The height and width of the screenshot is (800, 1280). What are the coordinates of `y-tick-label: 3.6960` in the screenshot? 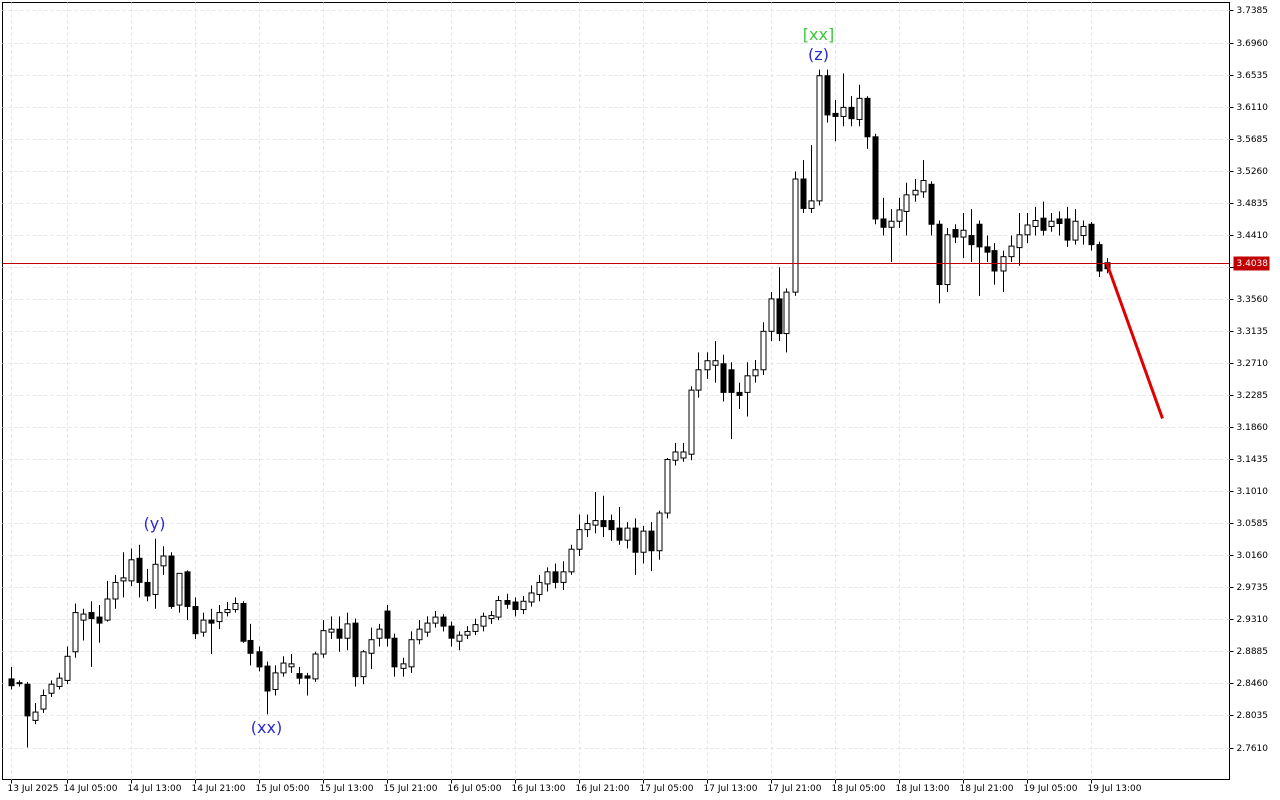 It's located at (1253, 44).